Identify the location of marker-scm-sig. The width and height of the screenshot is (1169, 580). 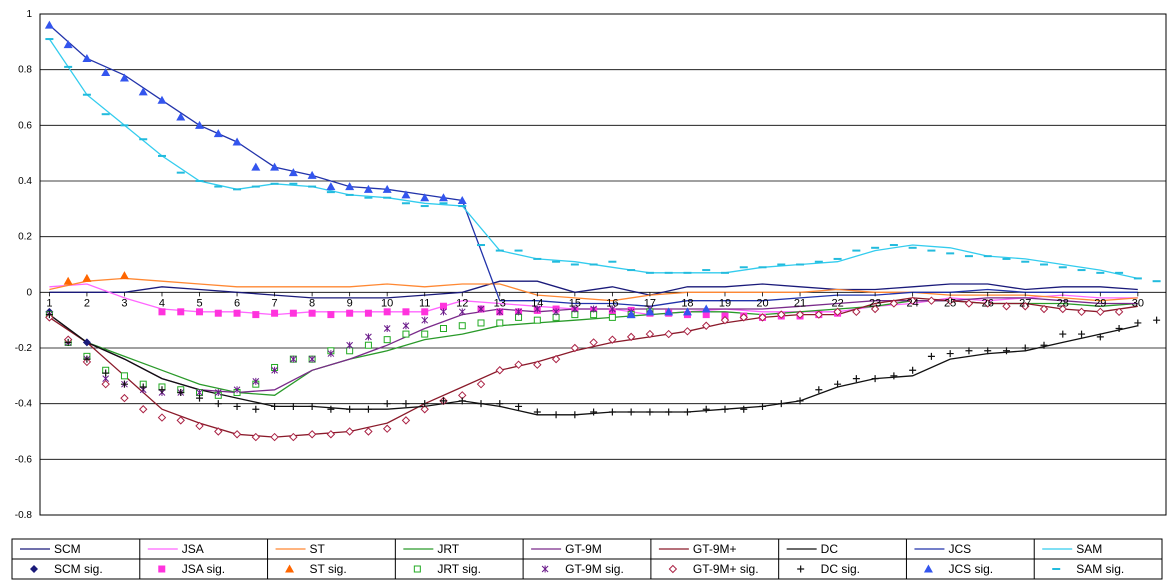
(86, 342).